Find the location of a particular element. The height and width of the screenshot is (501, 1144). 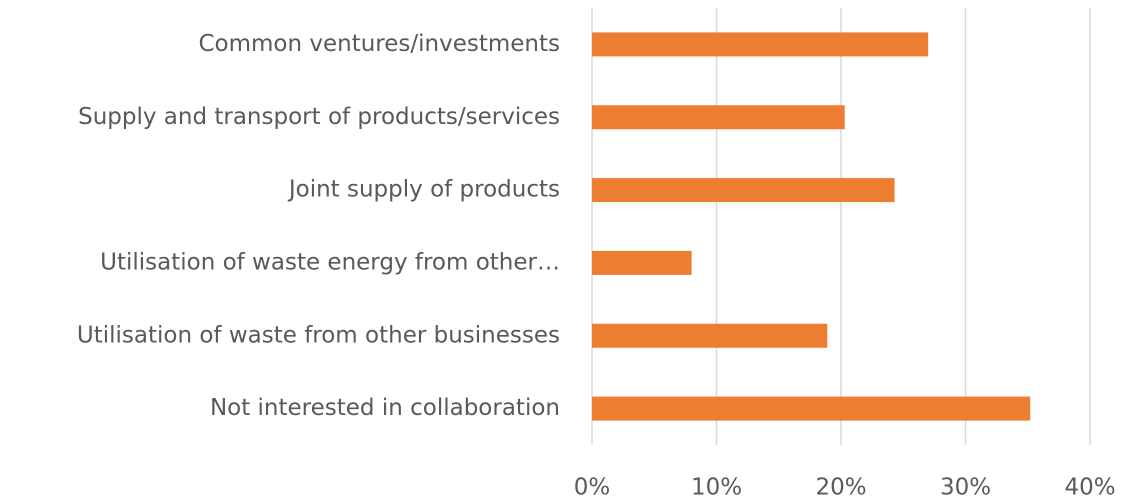

y-tick-label: Common ventures/investments is located at coordinates (379, 44).